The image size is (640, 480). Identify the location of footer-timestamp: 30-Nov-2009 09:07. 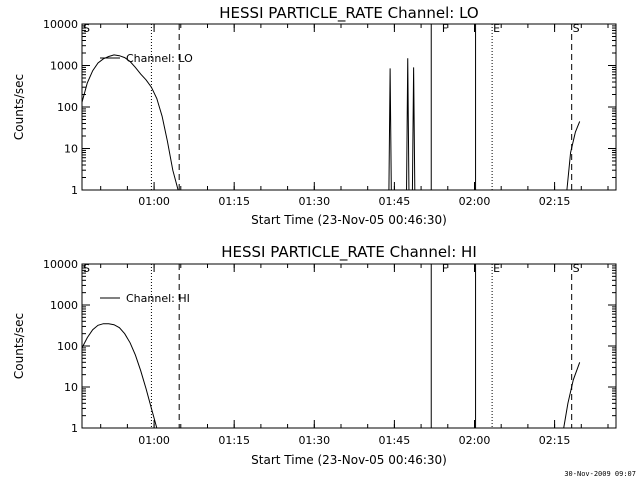
(600, 474).